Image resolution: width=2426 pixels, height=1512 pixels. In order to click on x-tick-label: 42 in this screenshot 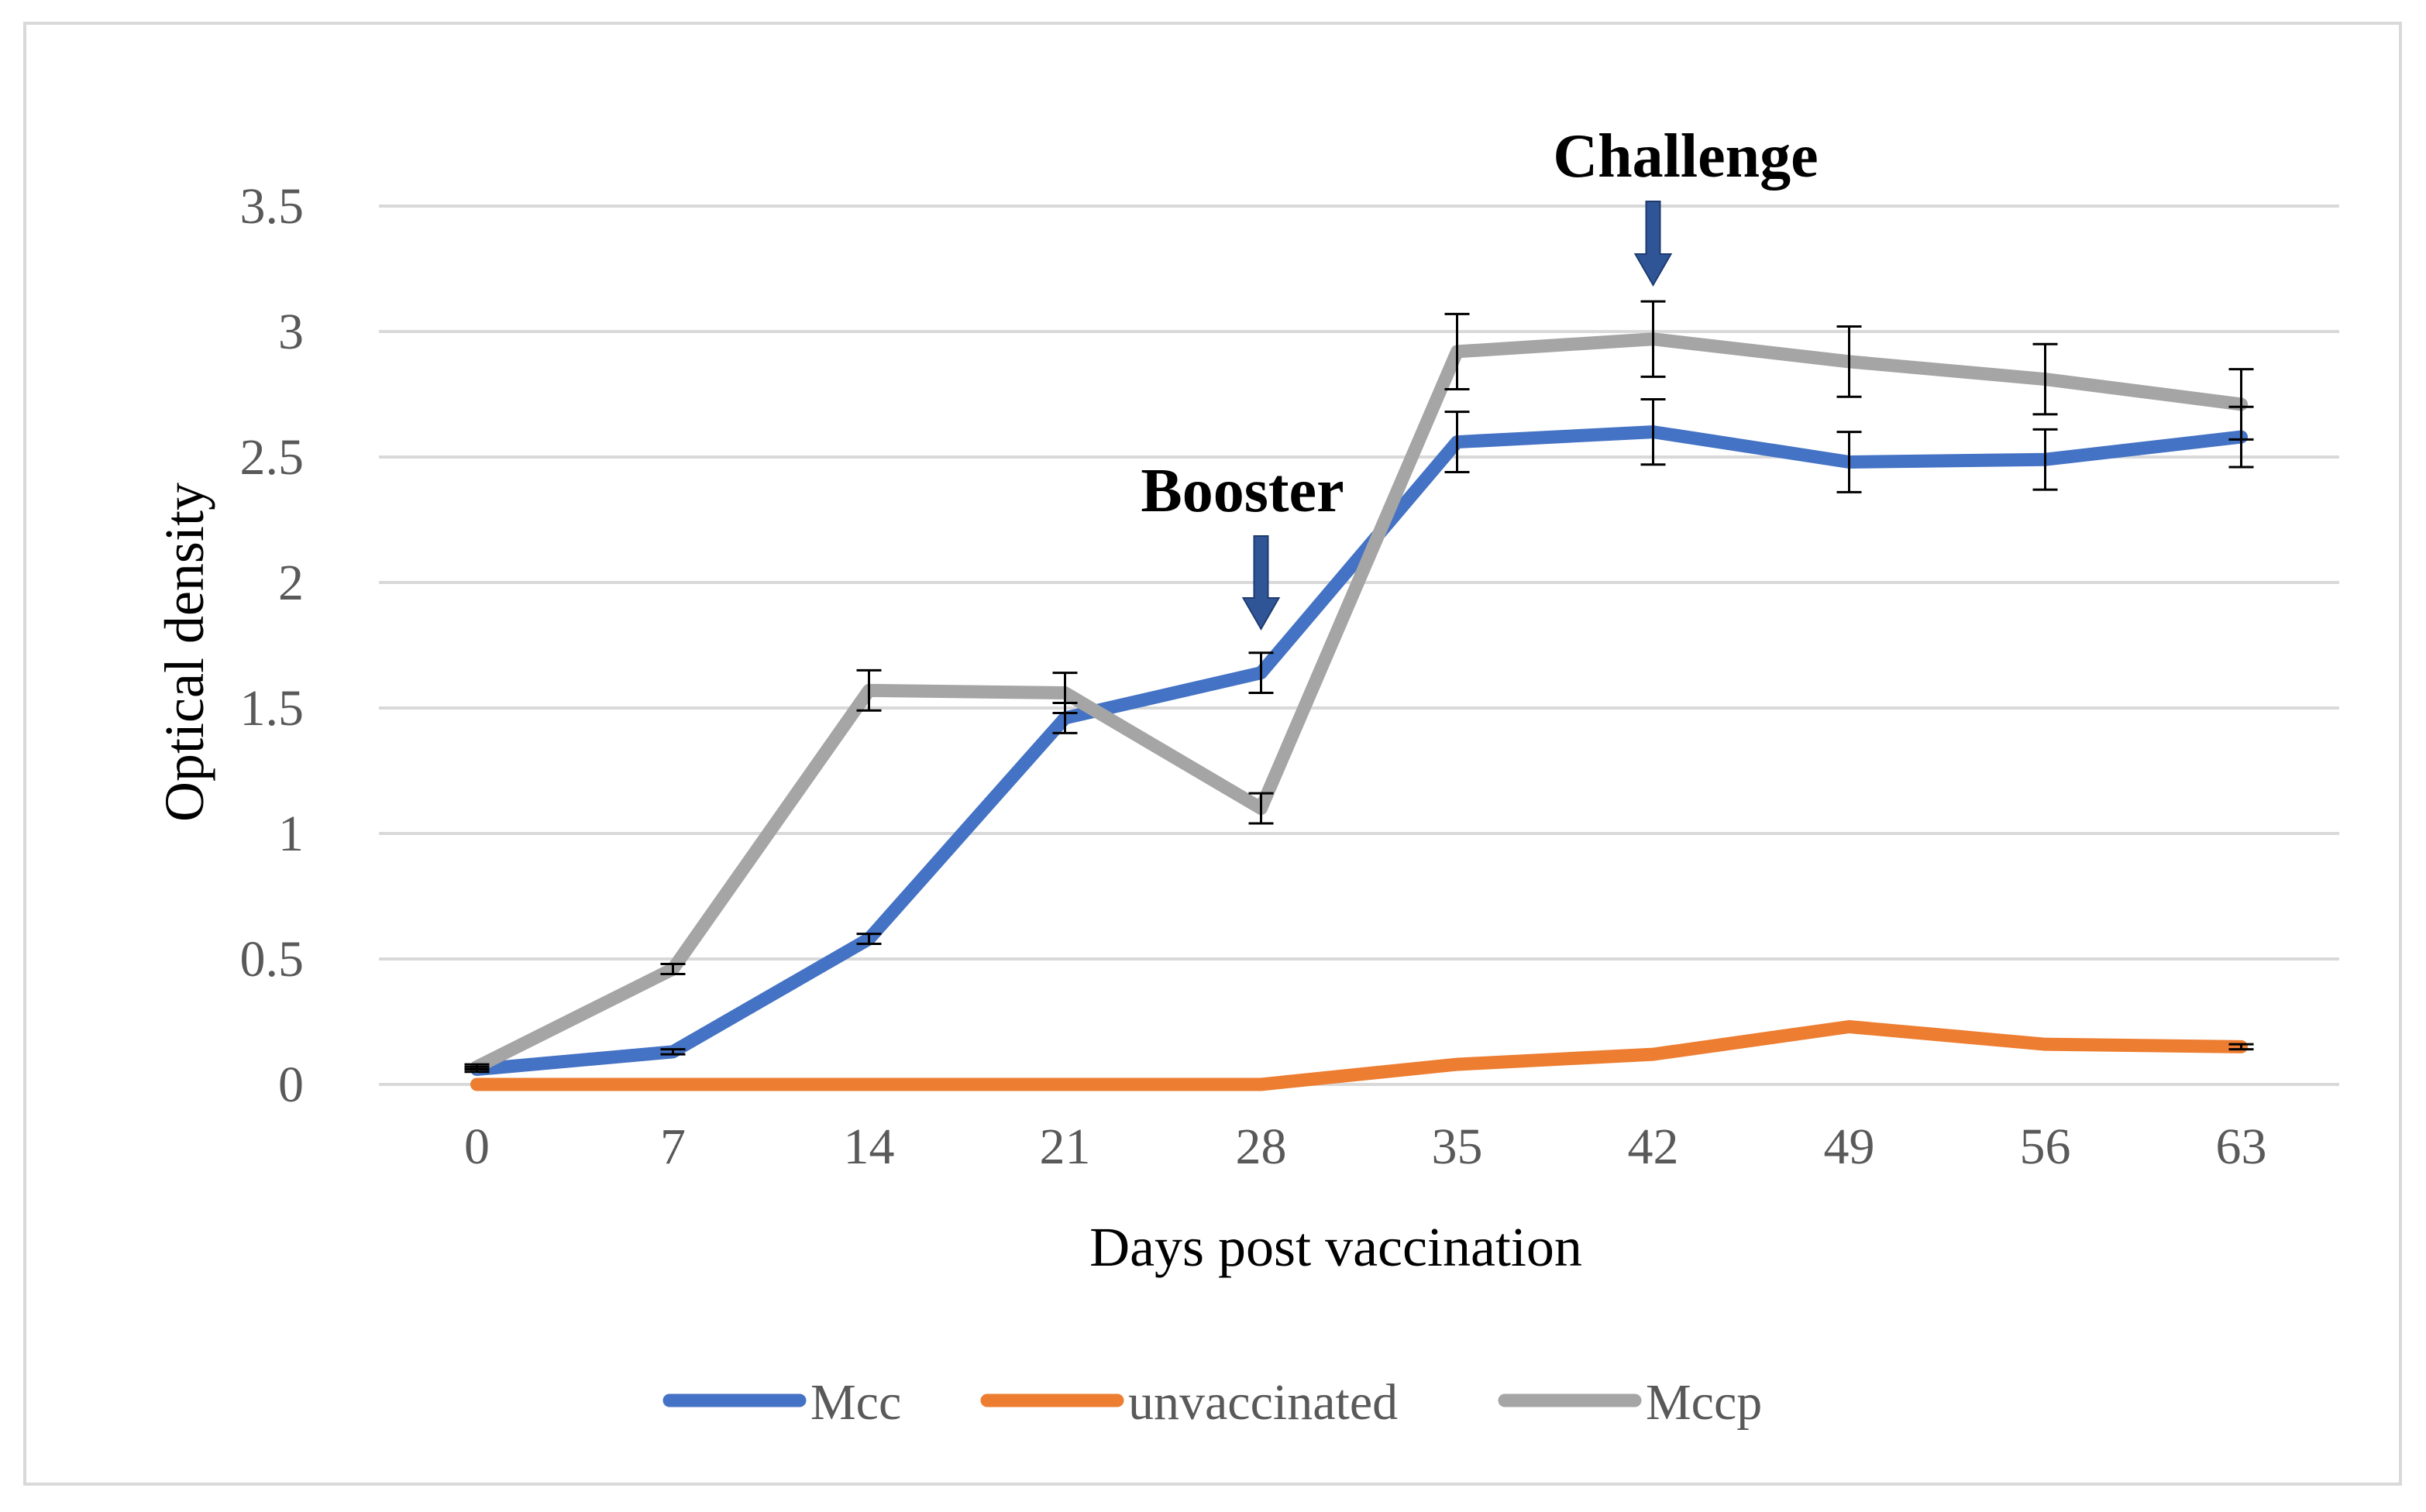, I will do `click(1653, 1147)`.